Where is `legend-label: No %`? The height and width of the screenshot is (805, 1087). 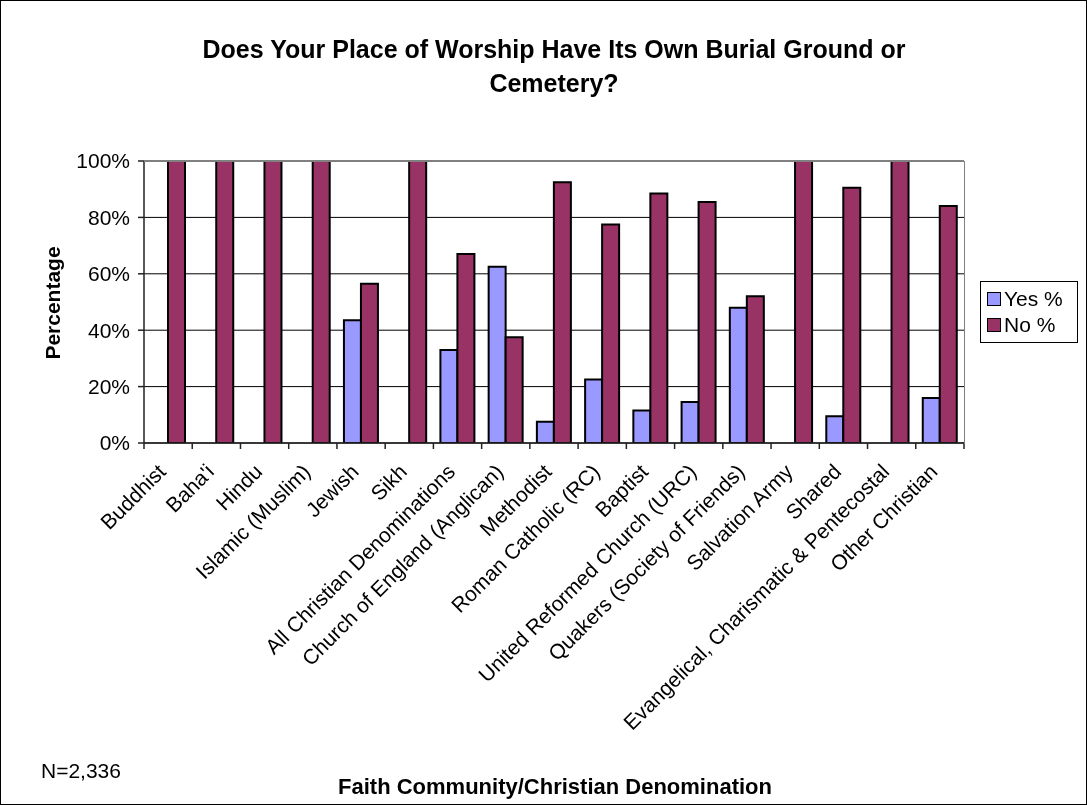 legend-label: No % is located at coordinates (1030, 325).